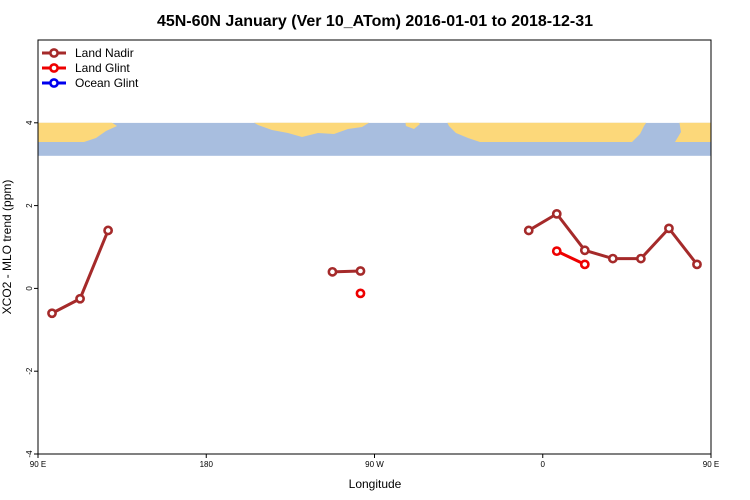 This screenshot has height=500, width=750. Describe the element at coordinates (29, 454) in the screenshot. I see `y-tick-label: -4` at that location.